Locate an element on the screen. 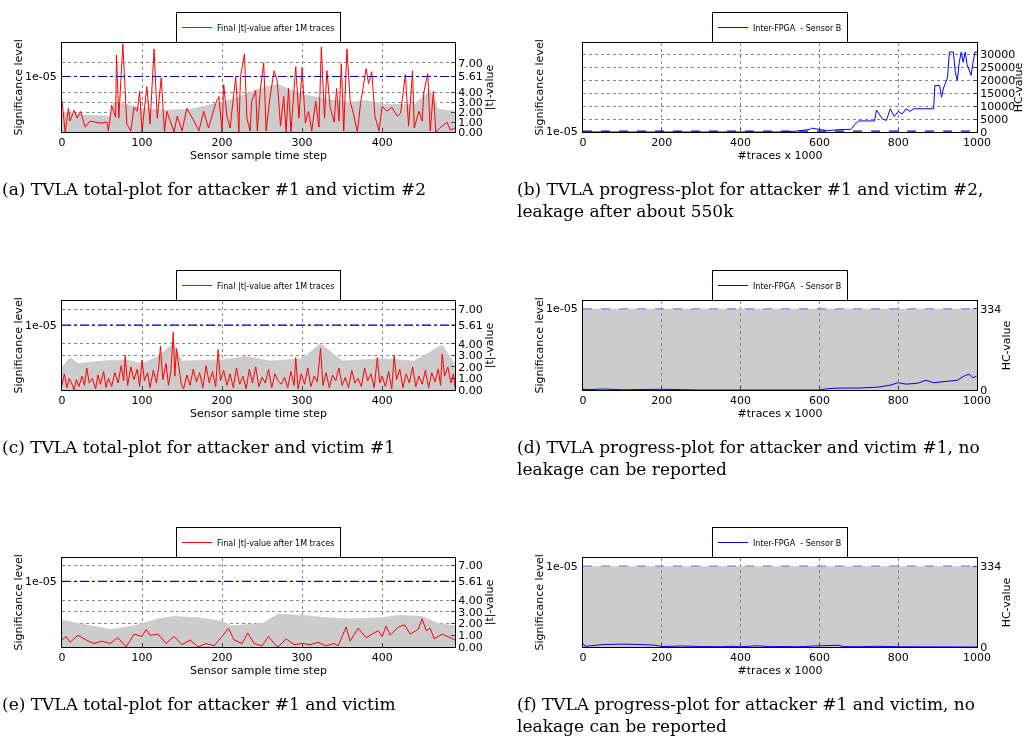  y2-tick-label: 25000 is located at coordinates (998, 68).